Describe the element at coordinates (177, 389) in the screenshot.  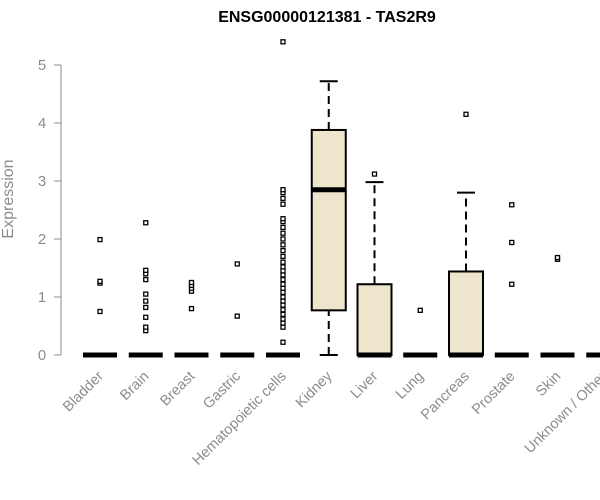
I see `x-tick-label: Breast` at that location.